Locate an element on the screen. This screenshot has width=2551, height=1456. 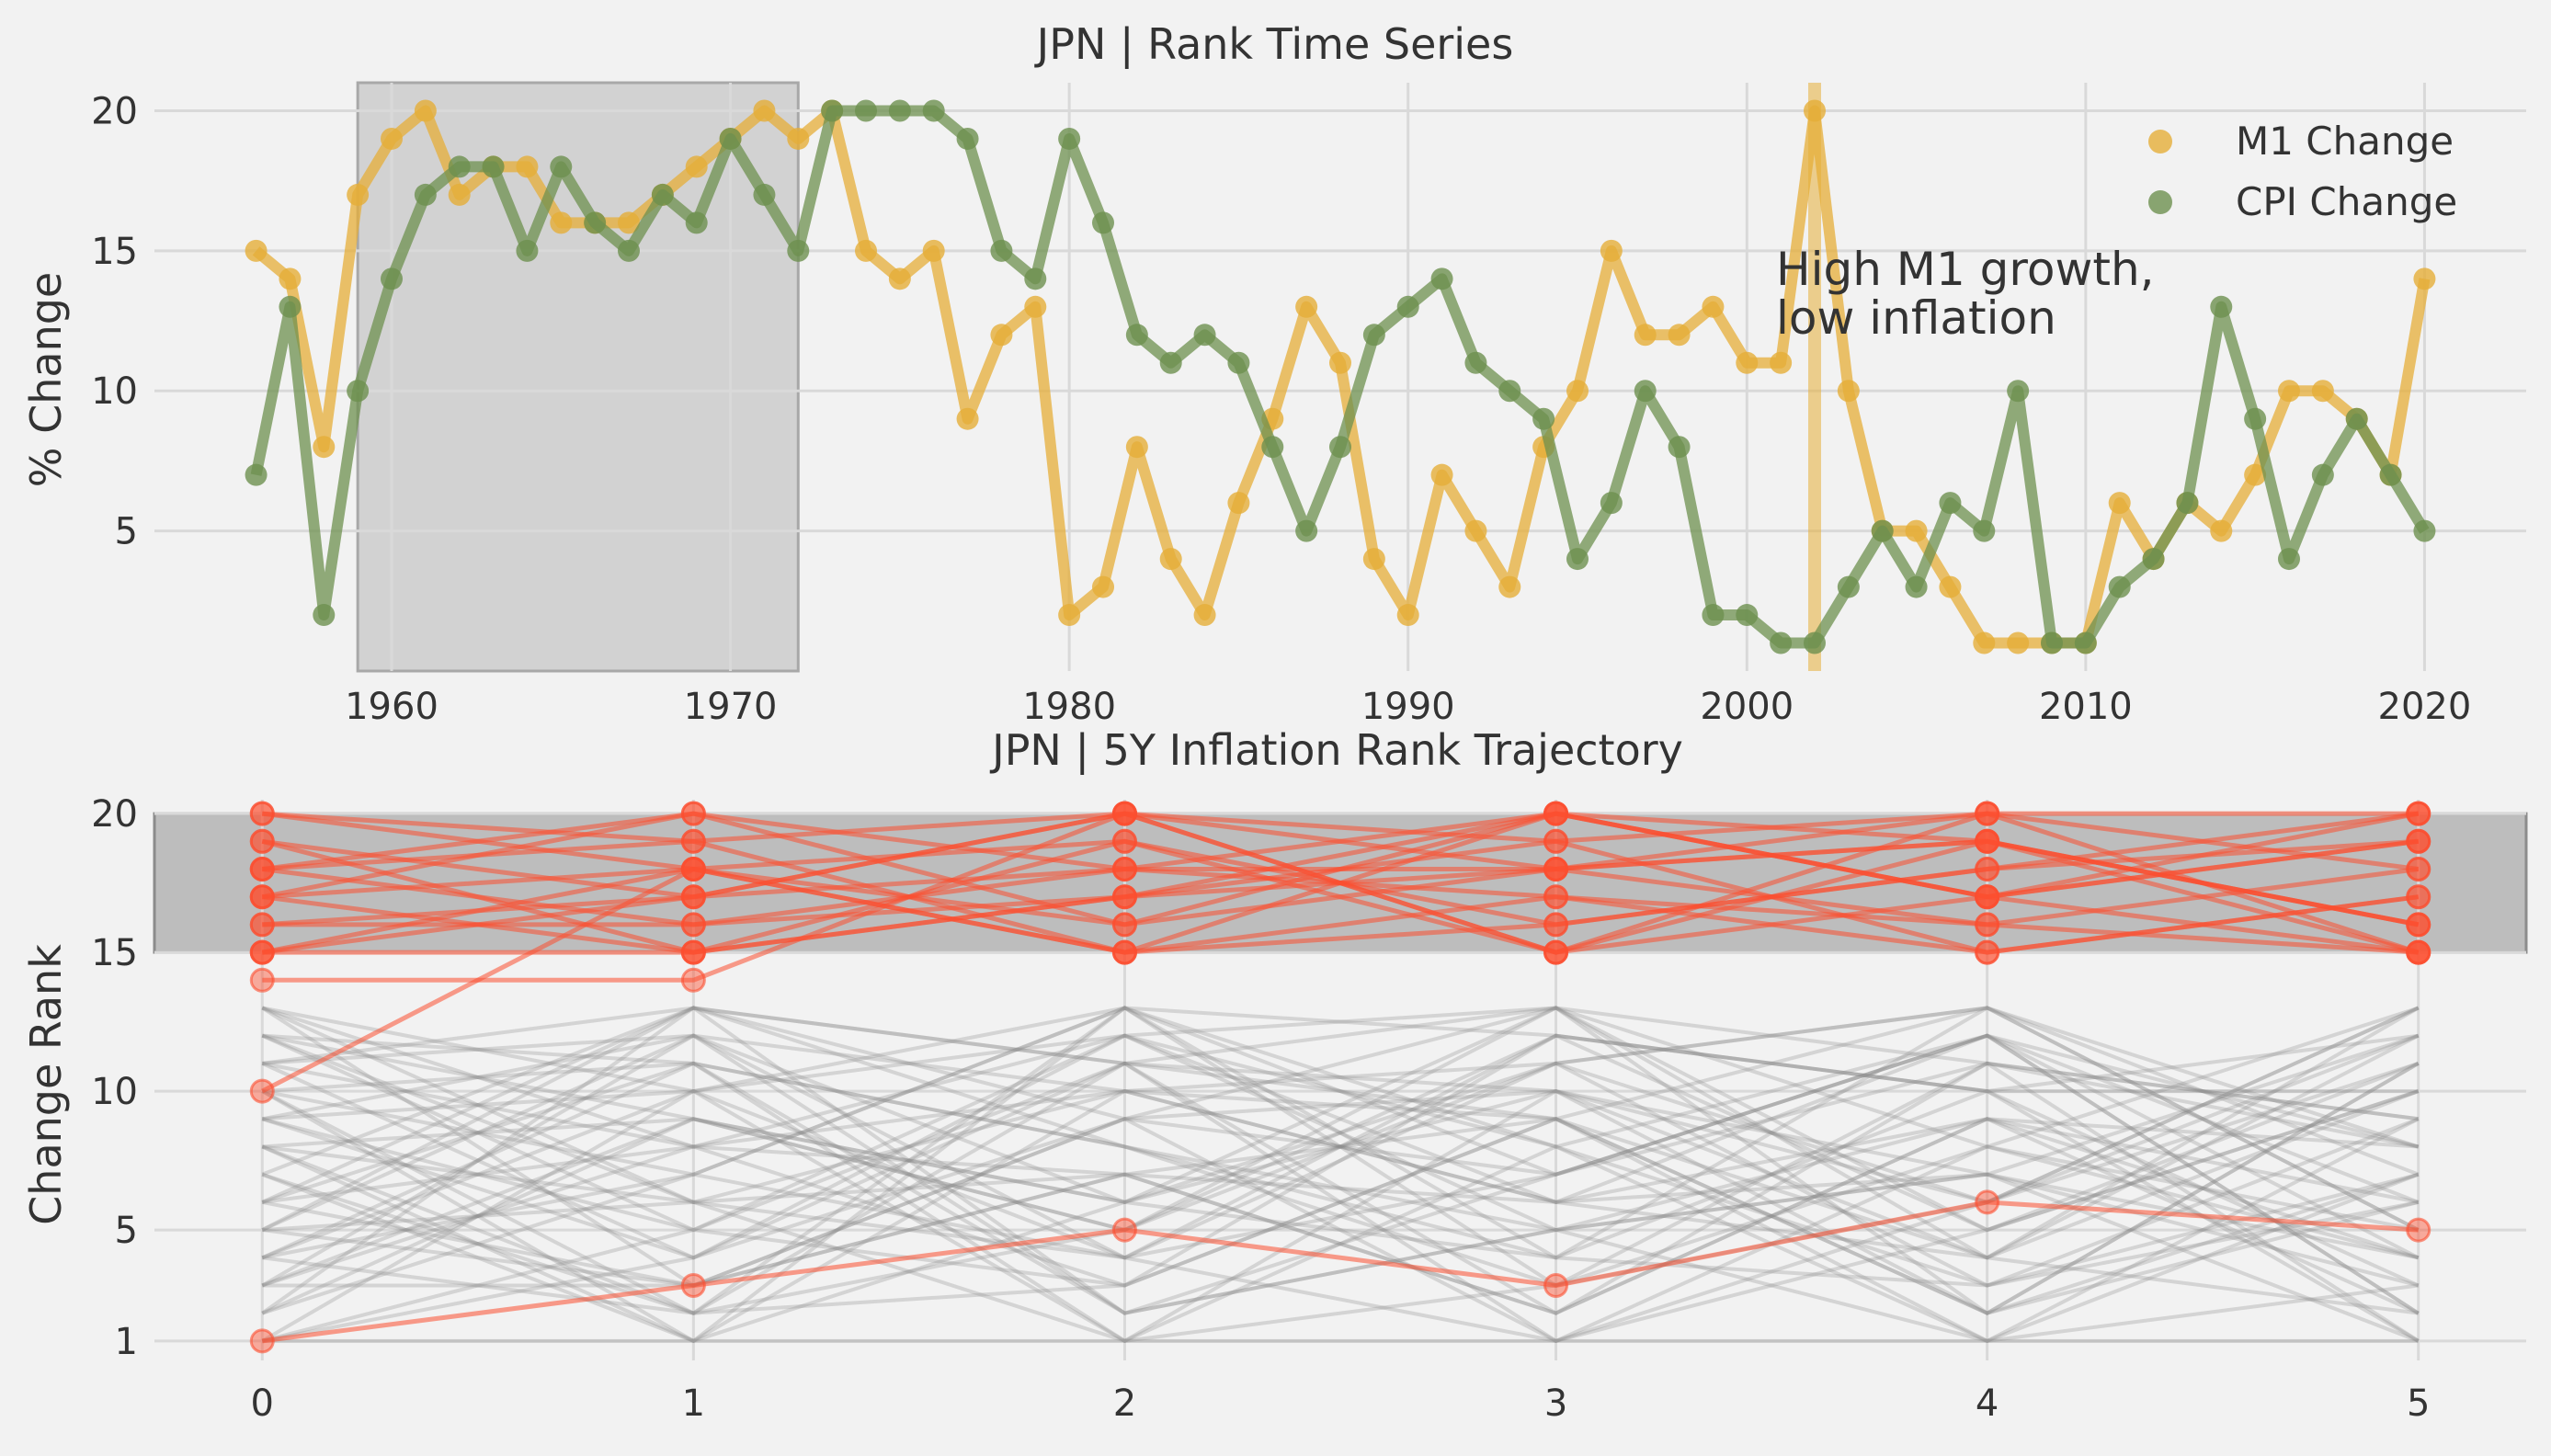
x-tick-label: 1 is located at coordinates (693, 1403).